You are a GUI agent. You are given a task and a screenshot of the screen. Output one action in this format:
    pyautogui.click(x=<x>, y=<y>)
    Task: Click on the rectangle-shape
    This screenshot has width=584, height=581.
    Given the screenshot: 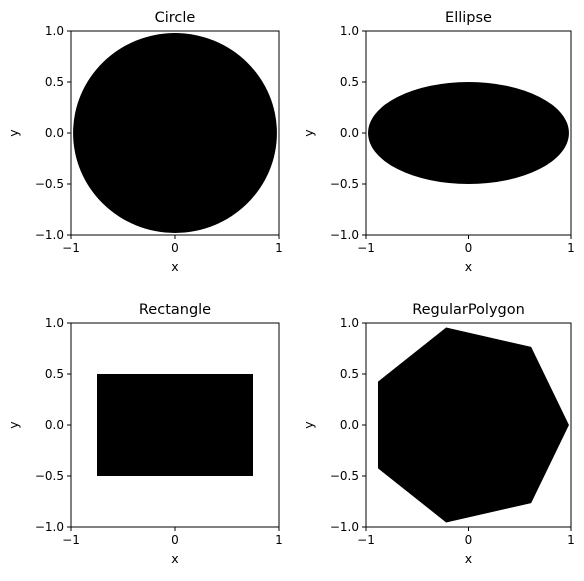 What is the action you would take?
    pyautogui.click(x=175, y=425)
    